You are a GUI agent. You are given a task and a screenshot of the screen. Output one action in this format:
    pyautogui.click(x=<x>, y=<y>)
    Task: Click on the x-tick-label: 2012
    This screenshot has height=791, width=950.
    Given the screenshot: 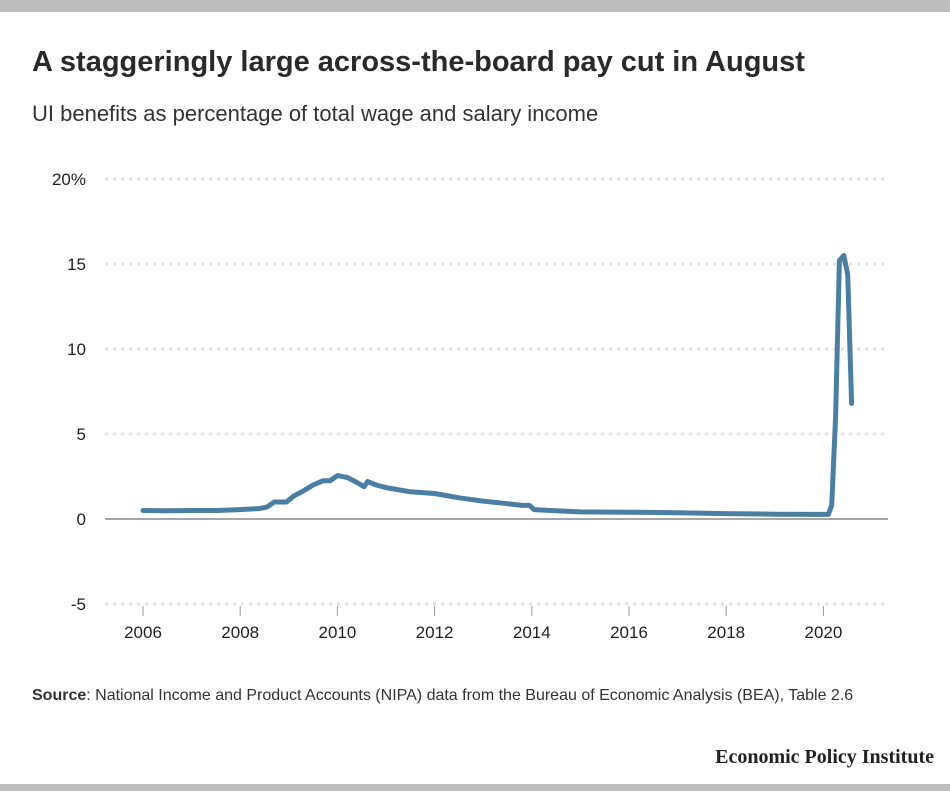 What is the action you would take?
    pyautogui.click(x=435, y=632)
    